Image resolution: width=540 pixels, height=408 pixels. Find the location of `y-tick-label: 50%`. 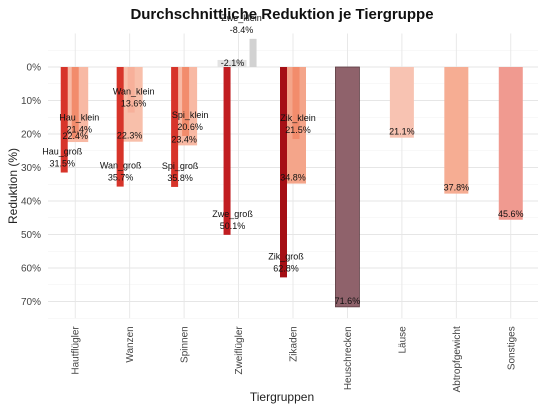

y-tick-label: 50% is located at coordinates (31, 235).